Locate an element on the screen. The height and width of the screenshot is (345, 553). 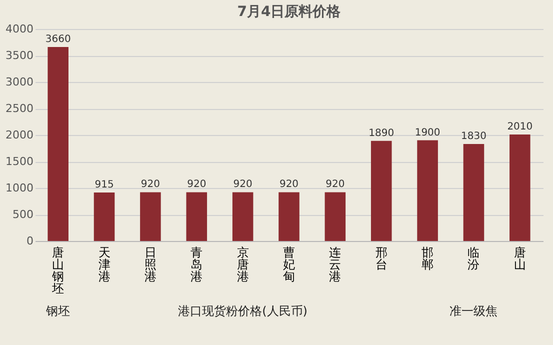
text: 港口现货粉价格(人民币) is located at coordinates (243, 311).